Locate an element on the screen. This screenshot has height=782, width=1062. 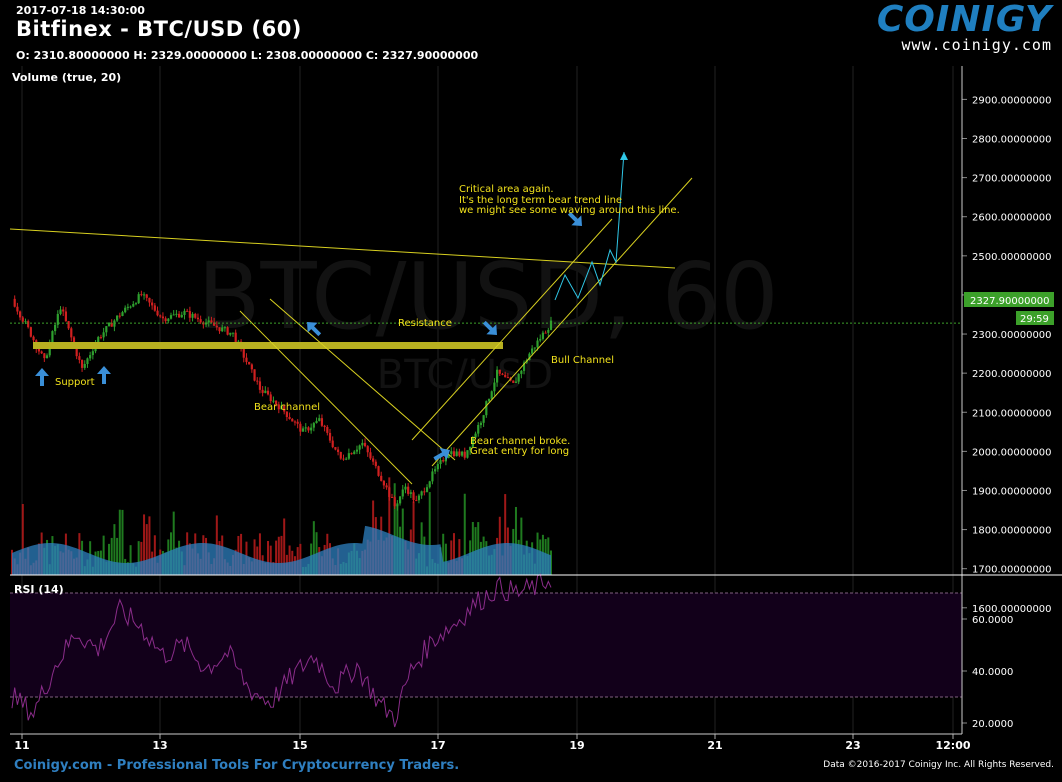
annotation-text: Bear channel broke. is located at coordinates (520, 441).